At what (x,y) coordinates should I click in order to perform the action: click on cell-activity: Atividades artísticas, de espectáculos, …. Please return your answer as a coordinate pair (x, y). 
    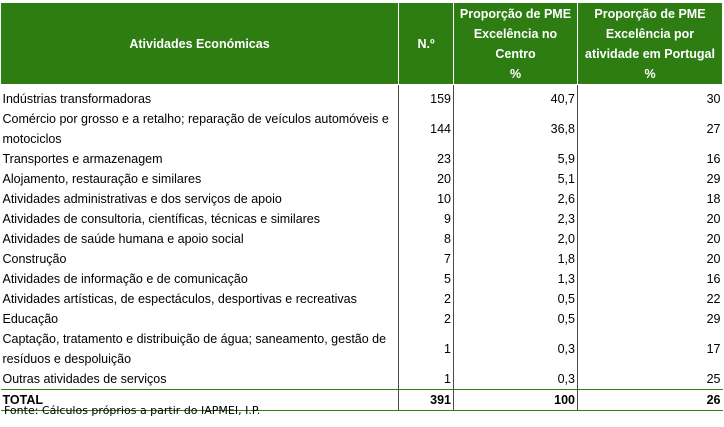
    Looking at the image, I should click on (199, 299).